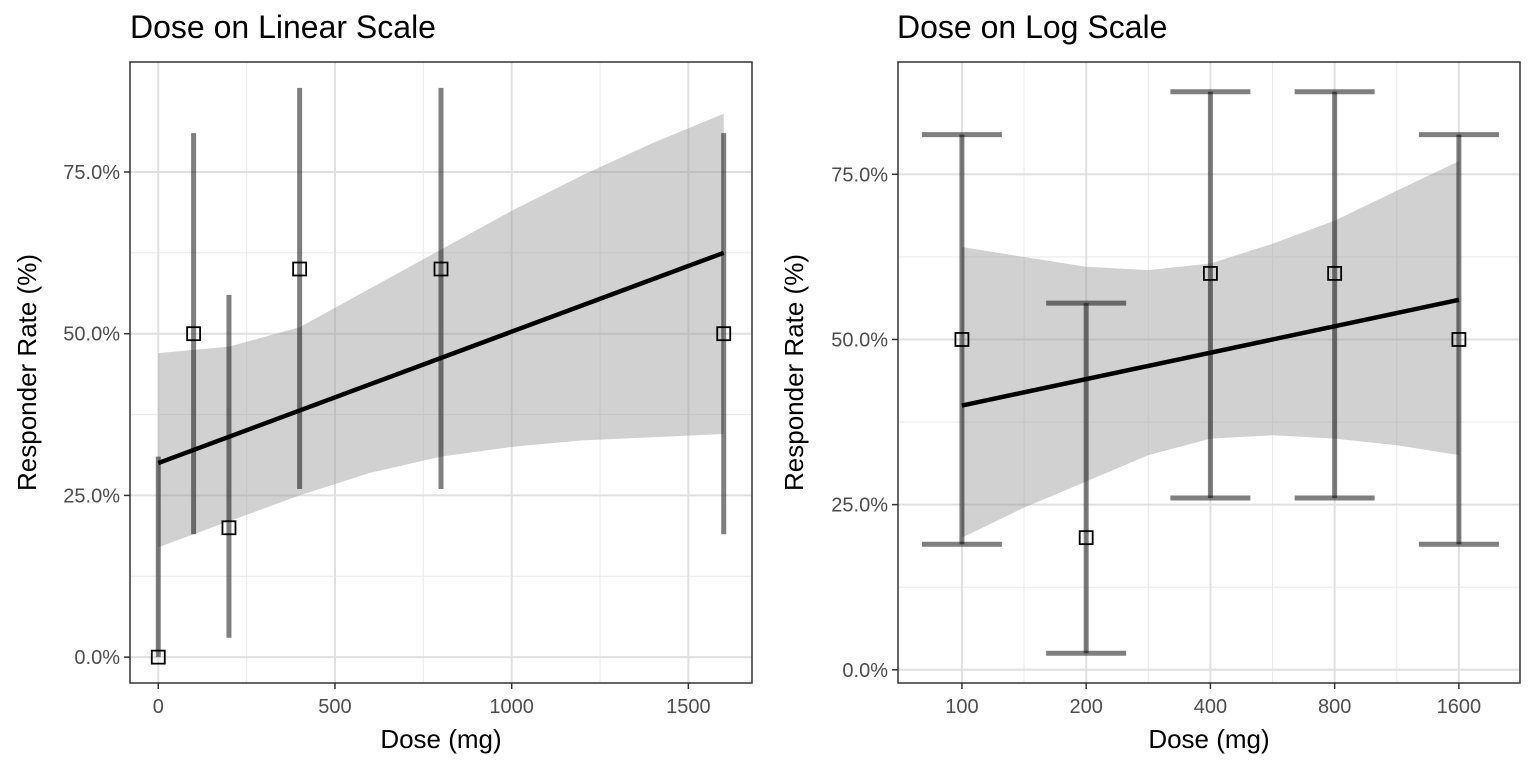  I want to click on x-tick-label: 200, so click(1085, 707).